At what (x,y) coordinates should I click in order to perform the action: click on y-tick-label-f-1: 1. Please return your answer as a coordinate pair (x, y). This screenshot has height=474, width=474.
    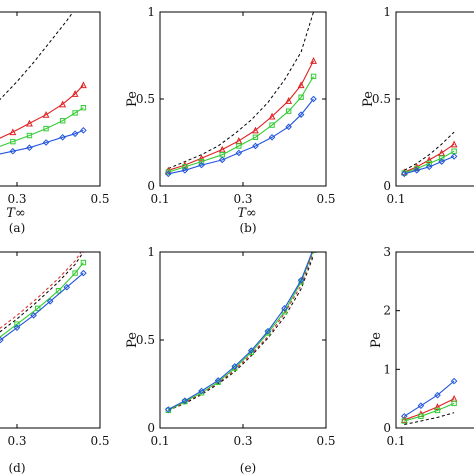
    Looking at the image, I should click on (387, 369).